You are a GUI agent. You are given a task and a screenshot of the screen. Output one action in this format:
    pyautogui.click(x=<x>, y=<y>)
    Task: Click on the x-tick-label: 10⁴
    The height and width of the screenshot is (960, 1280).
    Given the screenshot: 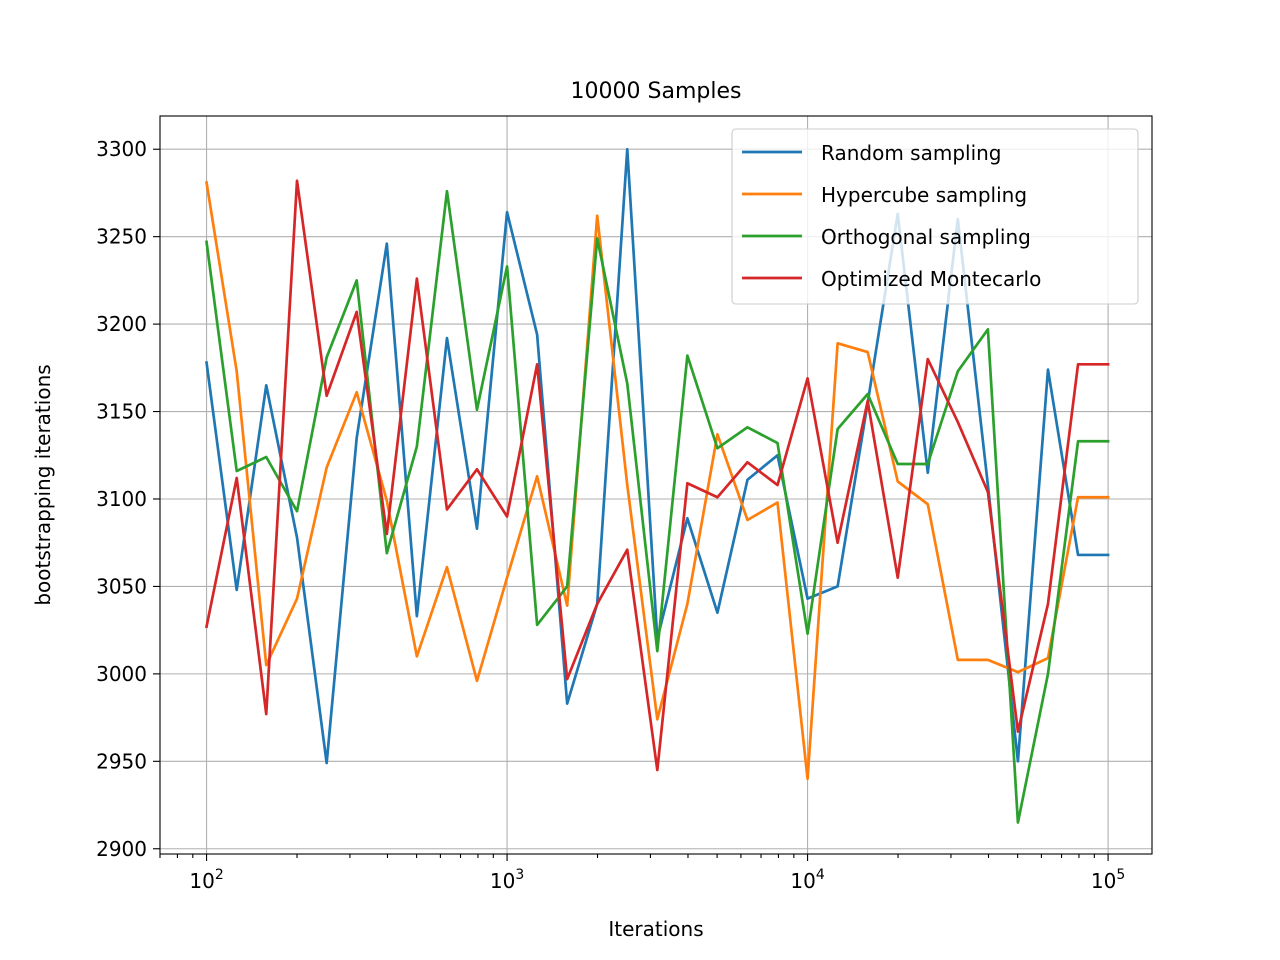 What is the action you would take?
    pyautogui.click(x=807, y=880)
    